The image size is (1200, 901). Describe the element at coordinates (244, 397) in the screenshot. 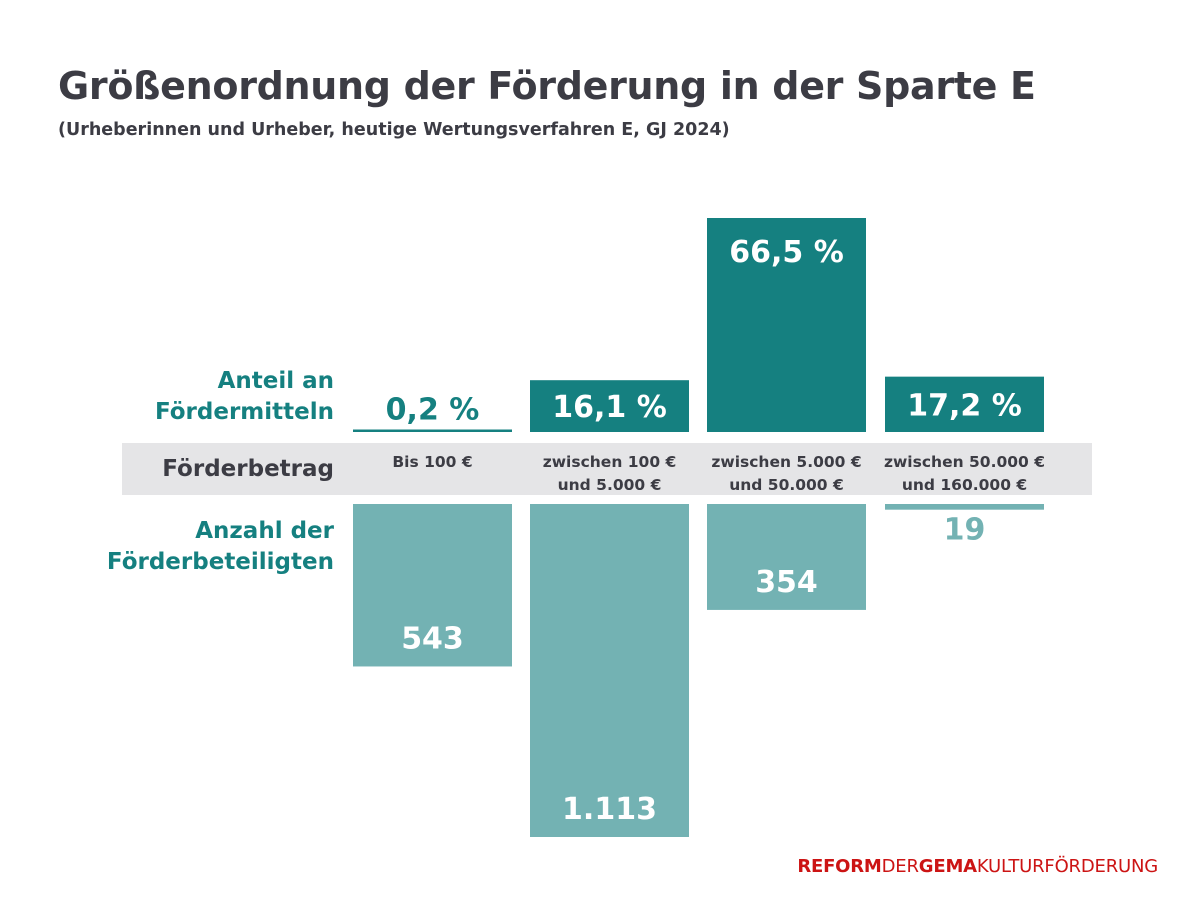

I see `share-row-label: Anteil an Fördermitteln` at that location.